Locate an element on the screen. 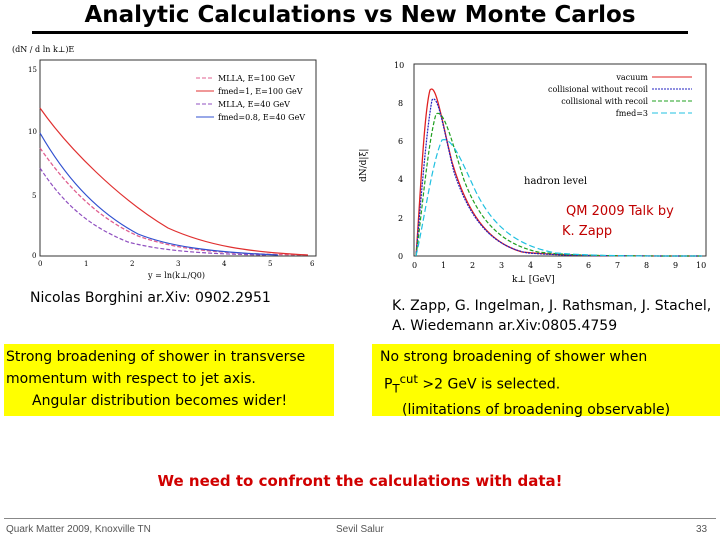 Image resolution: width=720 pixels, height=540 pixels. pt-superscript: cut is located at coordinates (408, 379).